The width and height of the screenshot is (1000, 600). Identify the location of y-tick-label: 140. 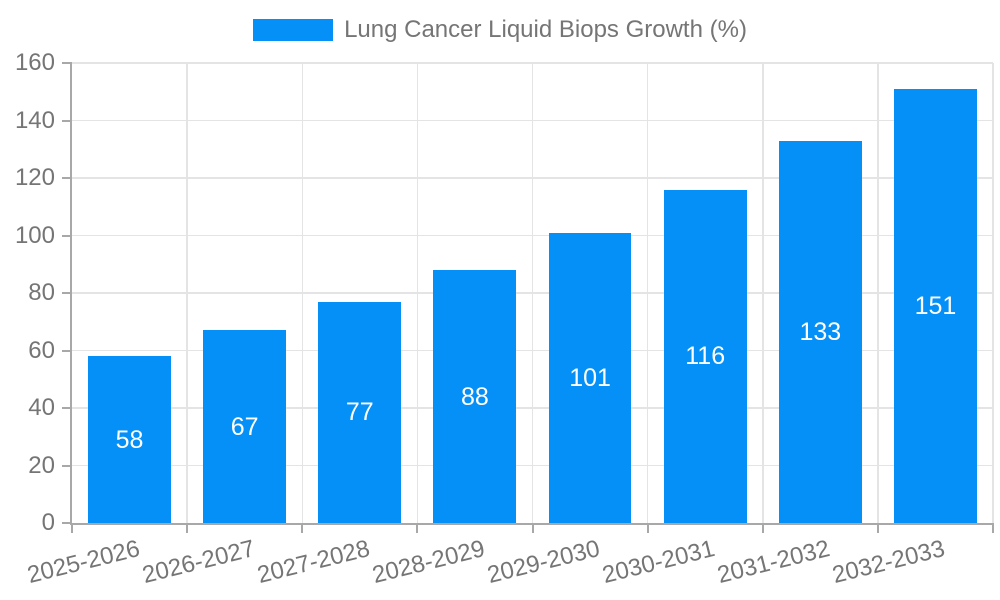
(34, 120).